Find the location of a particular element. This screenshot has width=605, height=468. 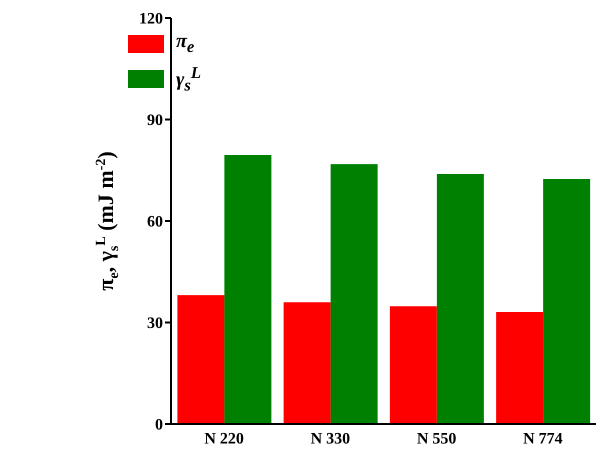

x-tick-label: N 330 is located at coordinates (330, 439).